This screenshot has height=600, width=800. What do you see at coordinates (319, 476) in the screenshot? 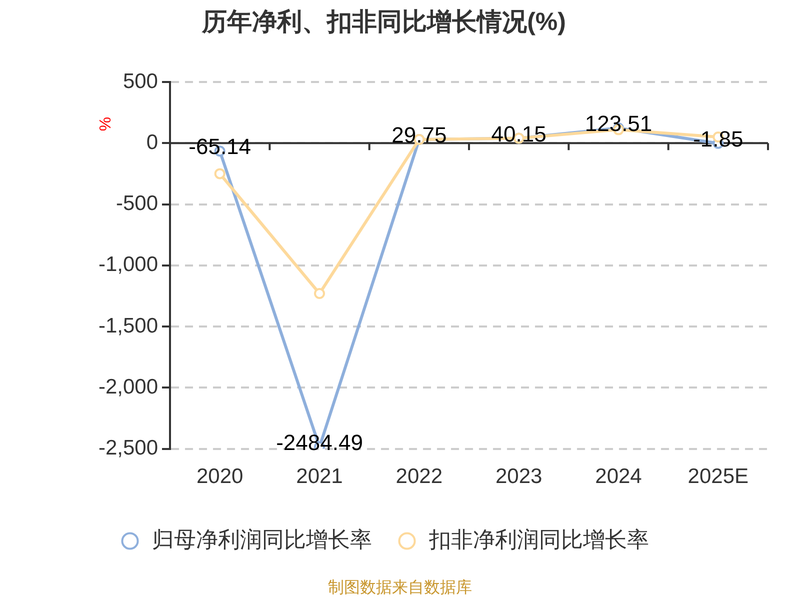
I see `x-tick-label: 2021` at bounding box center [319, 476].